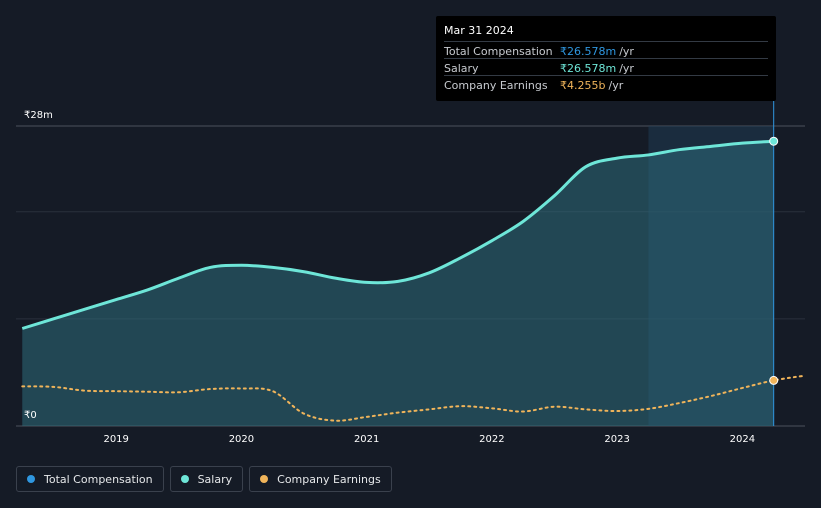  Describe the element at coordinates (742, 439) in the screenshot. I see `x-tick-label: 2024` at that location.